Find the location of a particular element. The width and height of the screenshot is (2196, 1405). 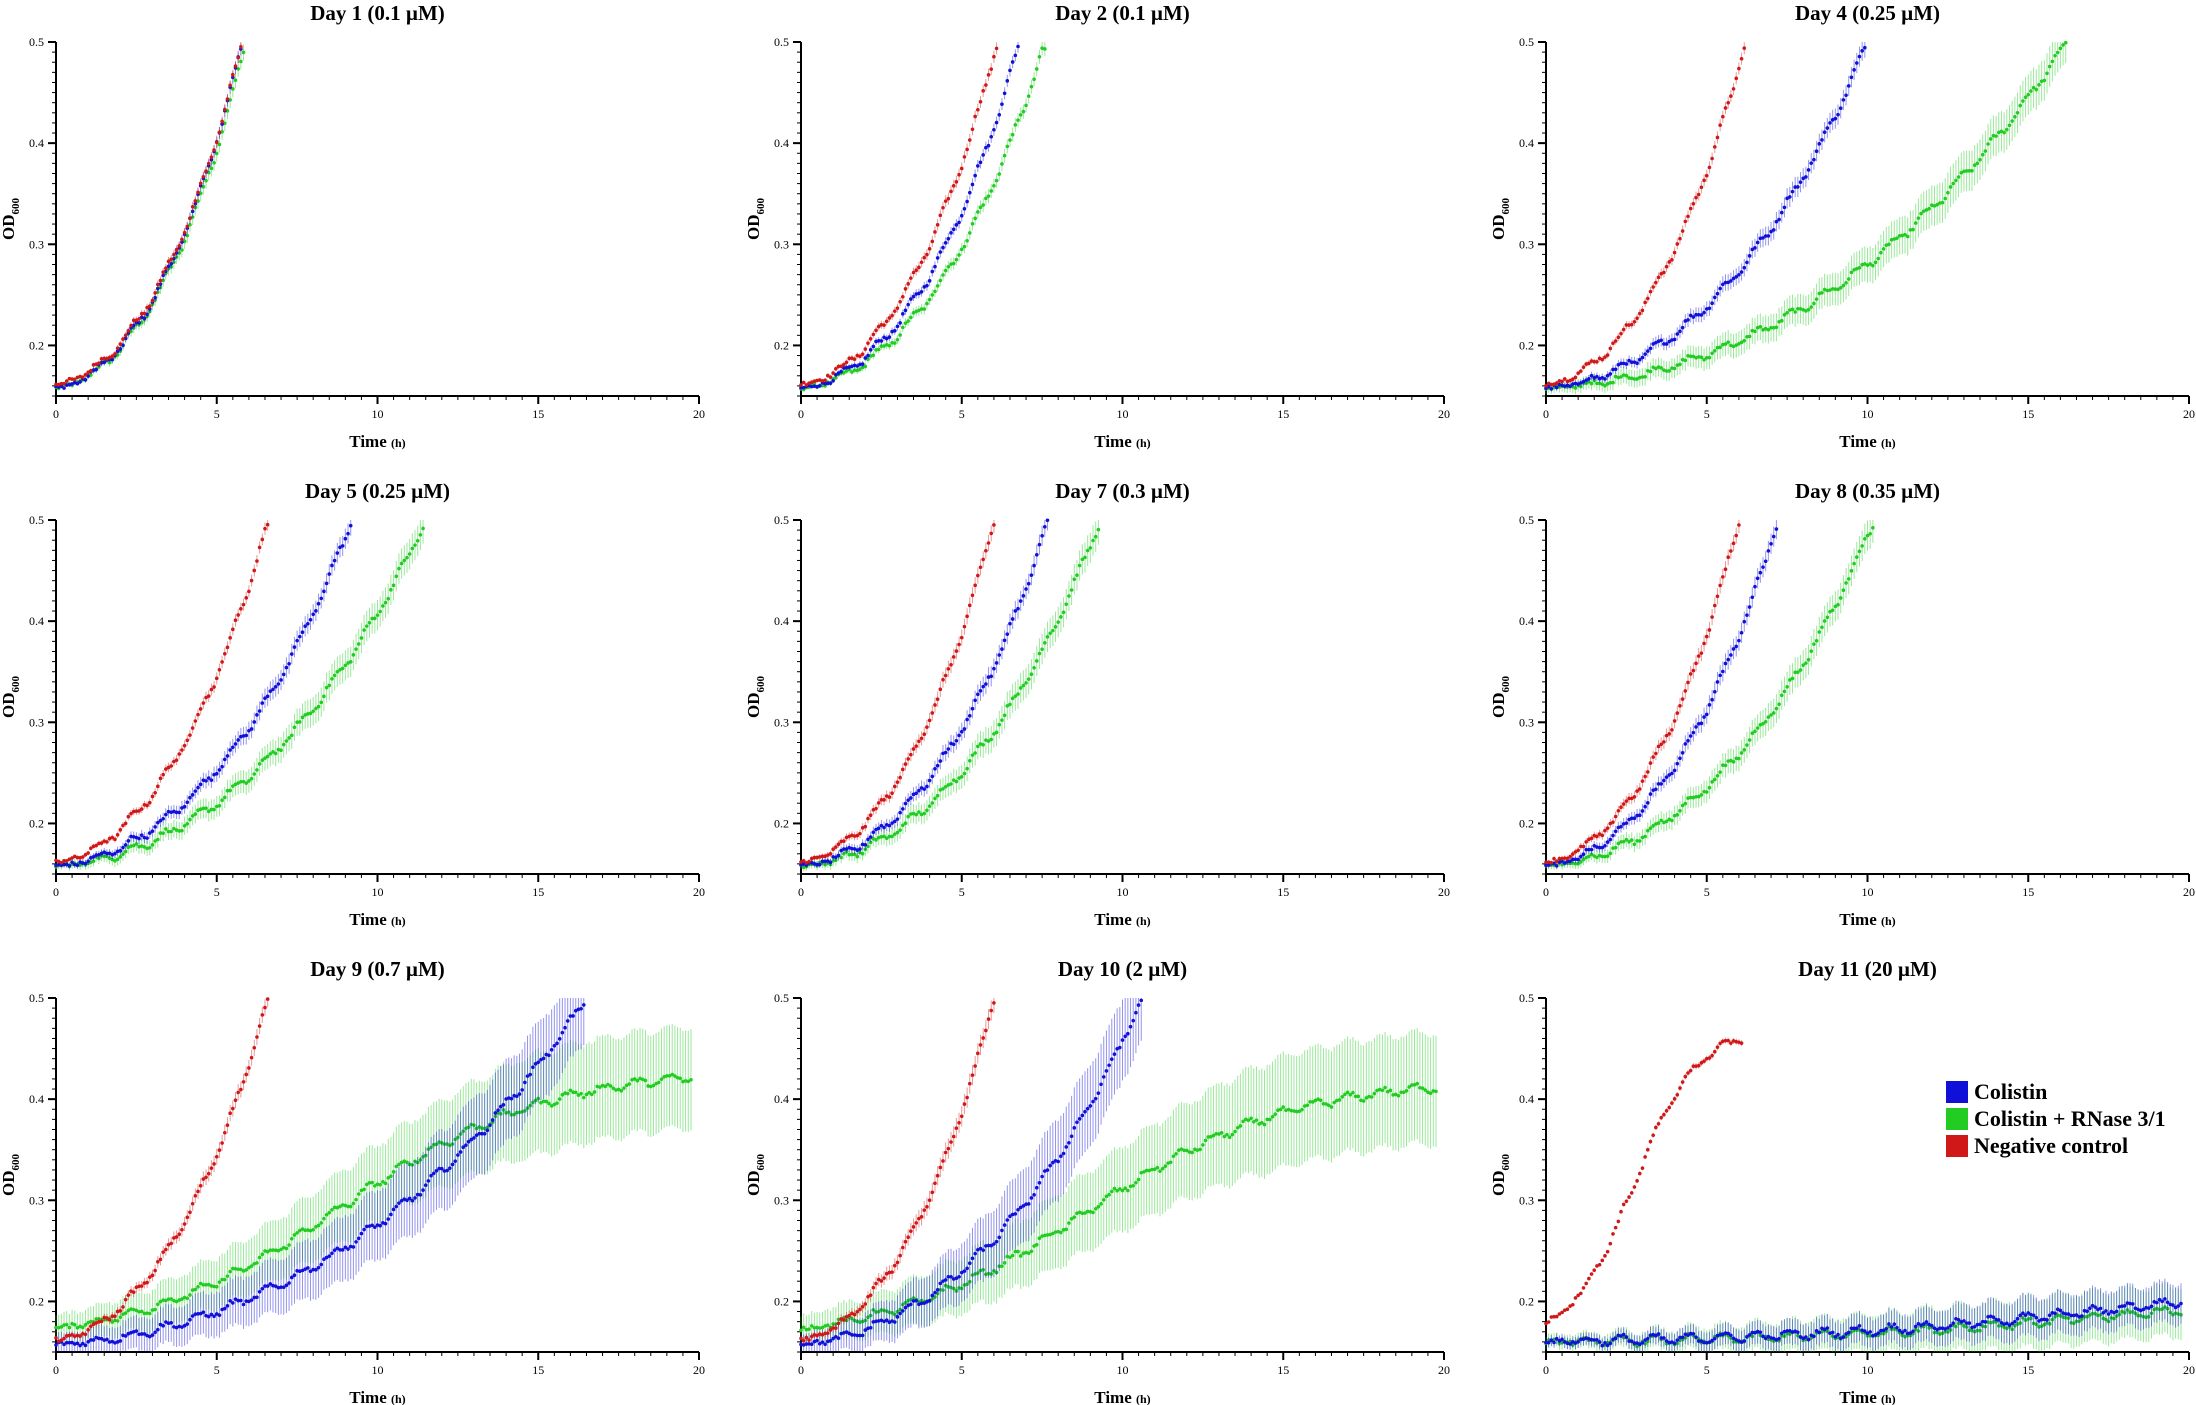

y-tick-label: 0.3 is located at coordinates (36, 1200).